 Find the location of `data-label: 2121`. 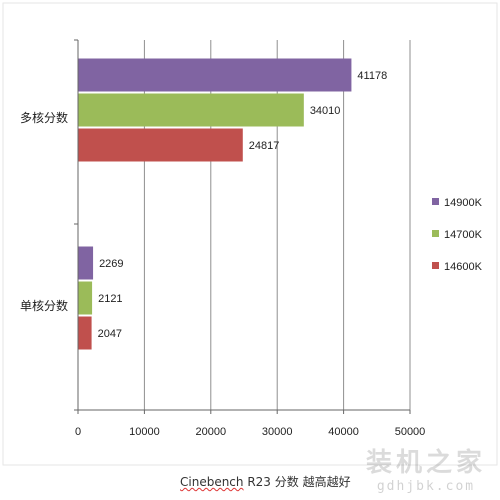

data-label: 2121 is located at coordinates (110, 299).